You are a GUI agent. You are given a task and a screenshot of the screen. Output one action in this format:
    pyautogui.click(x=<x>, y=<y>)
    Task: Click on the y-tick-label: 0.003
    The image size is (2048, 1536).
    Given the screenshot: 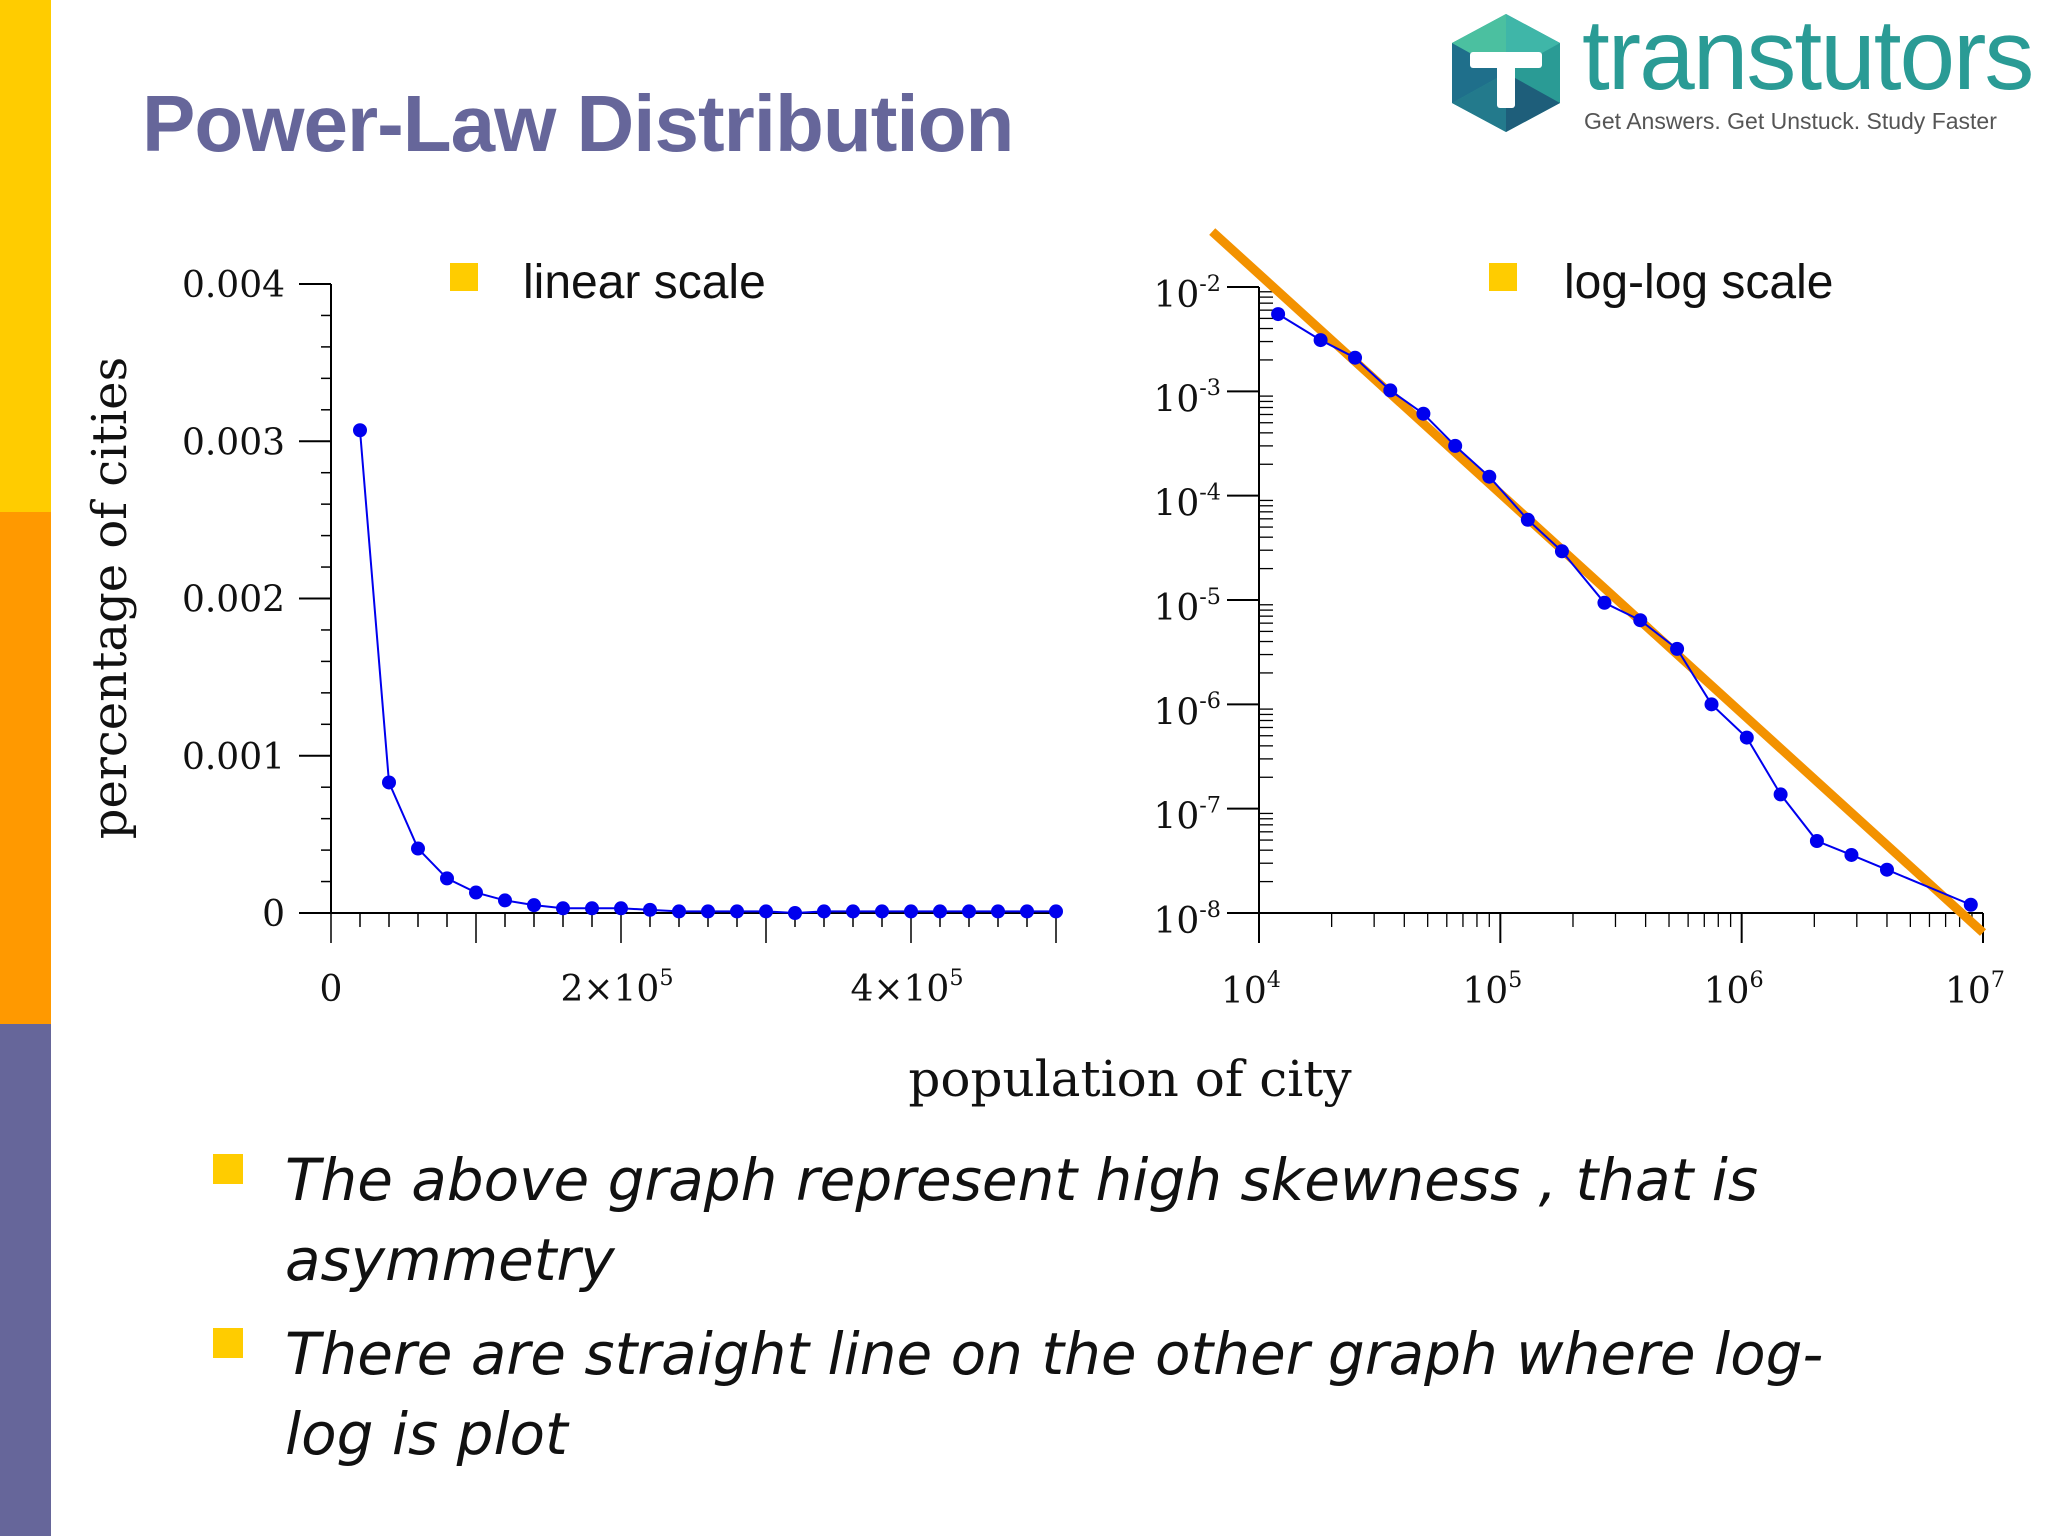 What is the action you would take?
    pyautogui.click(x=233, y=442)
    